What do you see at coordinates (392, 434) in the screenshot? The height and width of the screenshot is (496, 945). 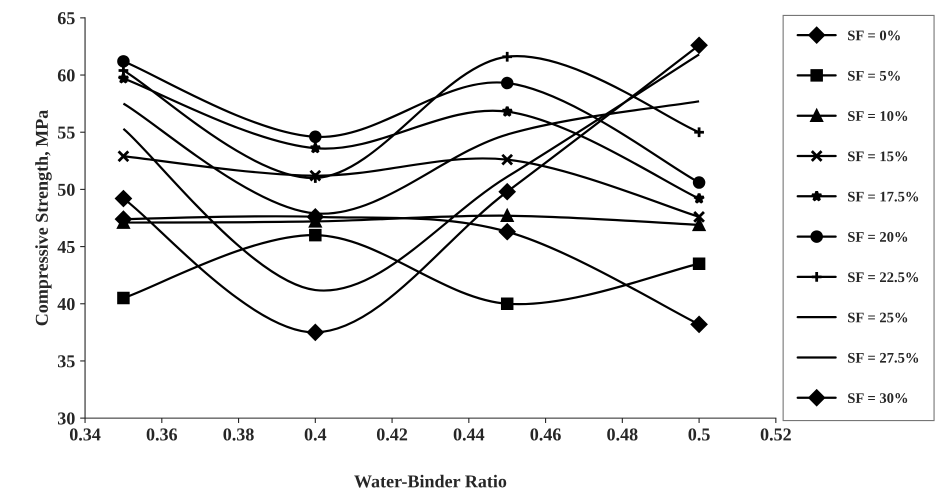 I see `x-tick-label: 0.42` at bounding box center [392, 434].